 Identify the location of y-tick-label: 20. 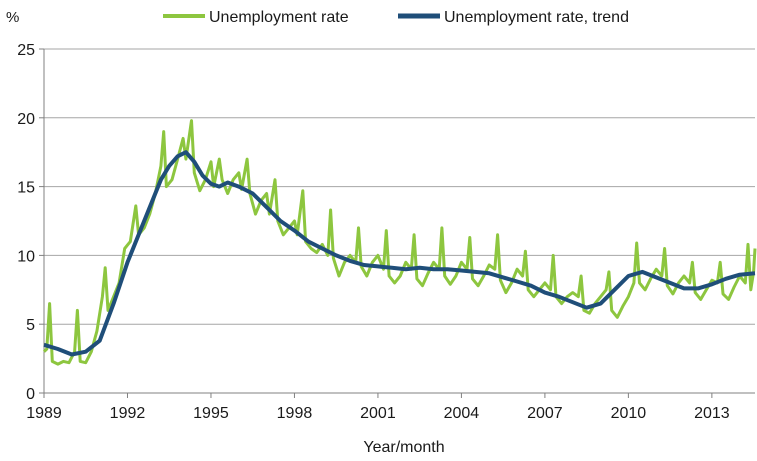
(26, 119).